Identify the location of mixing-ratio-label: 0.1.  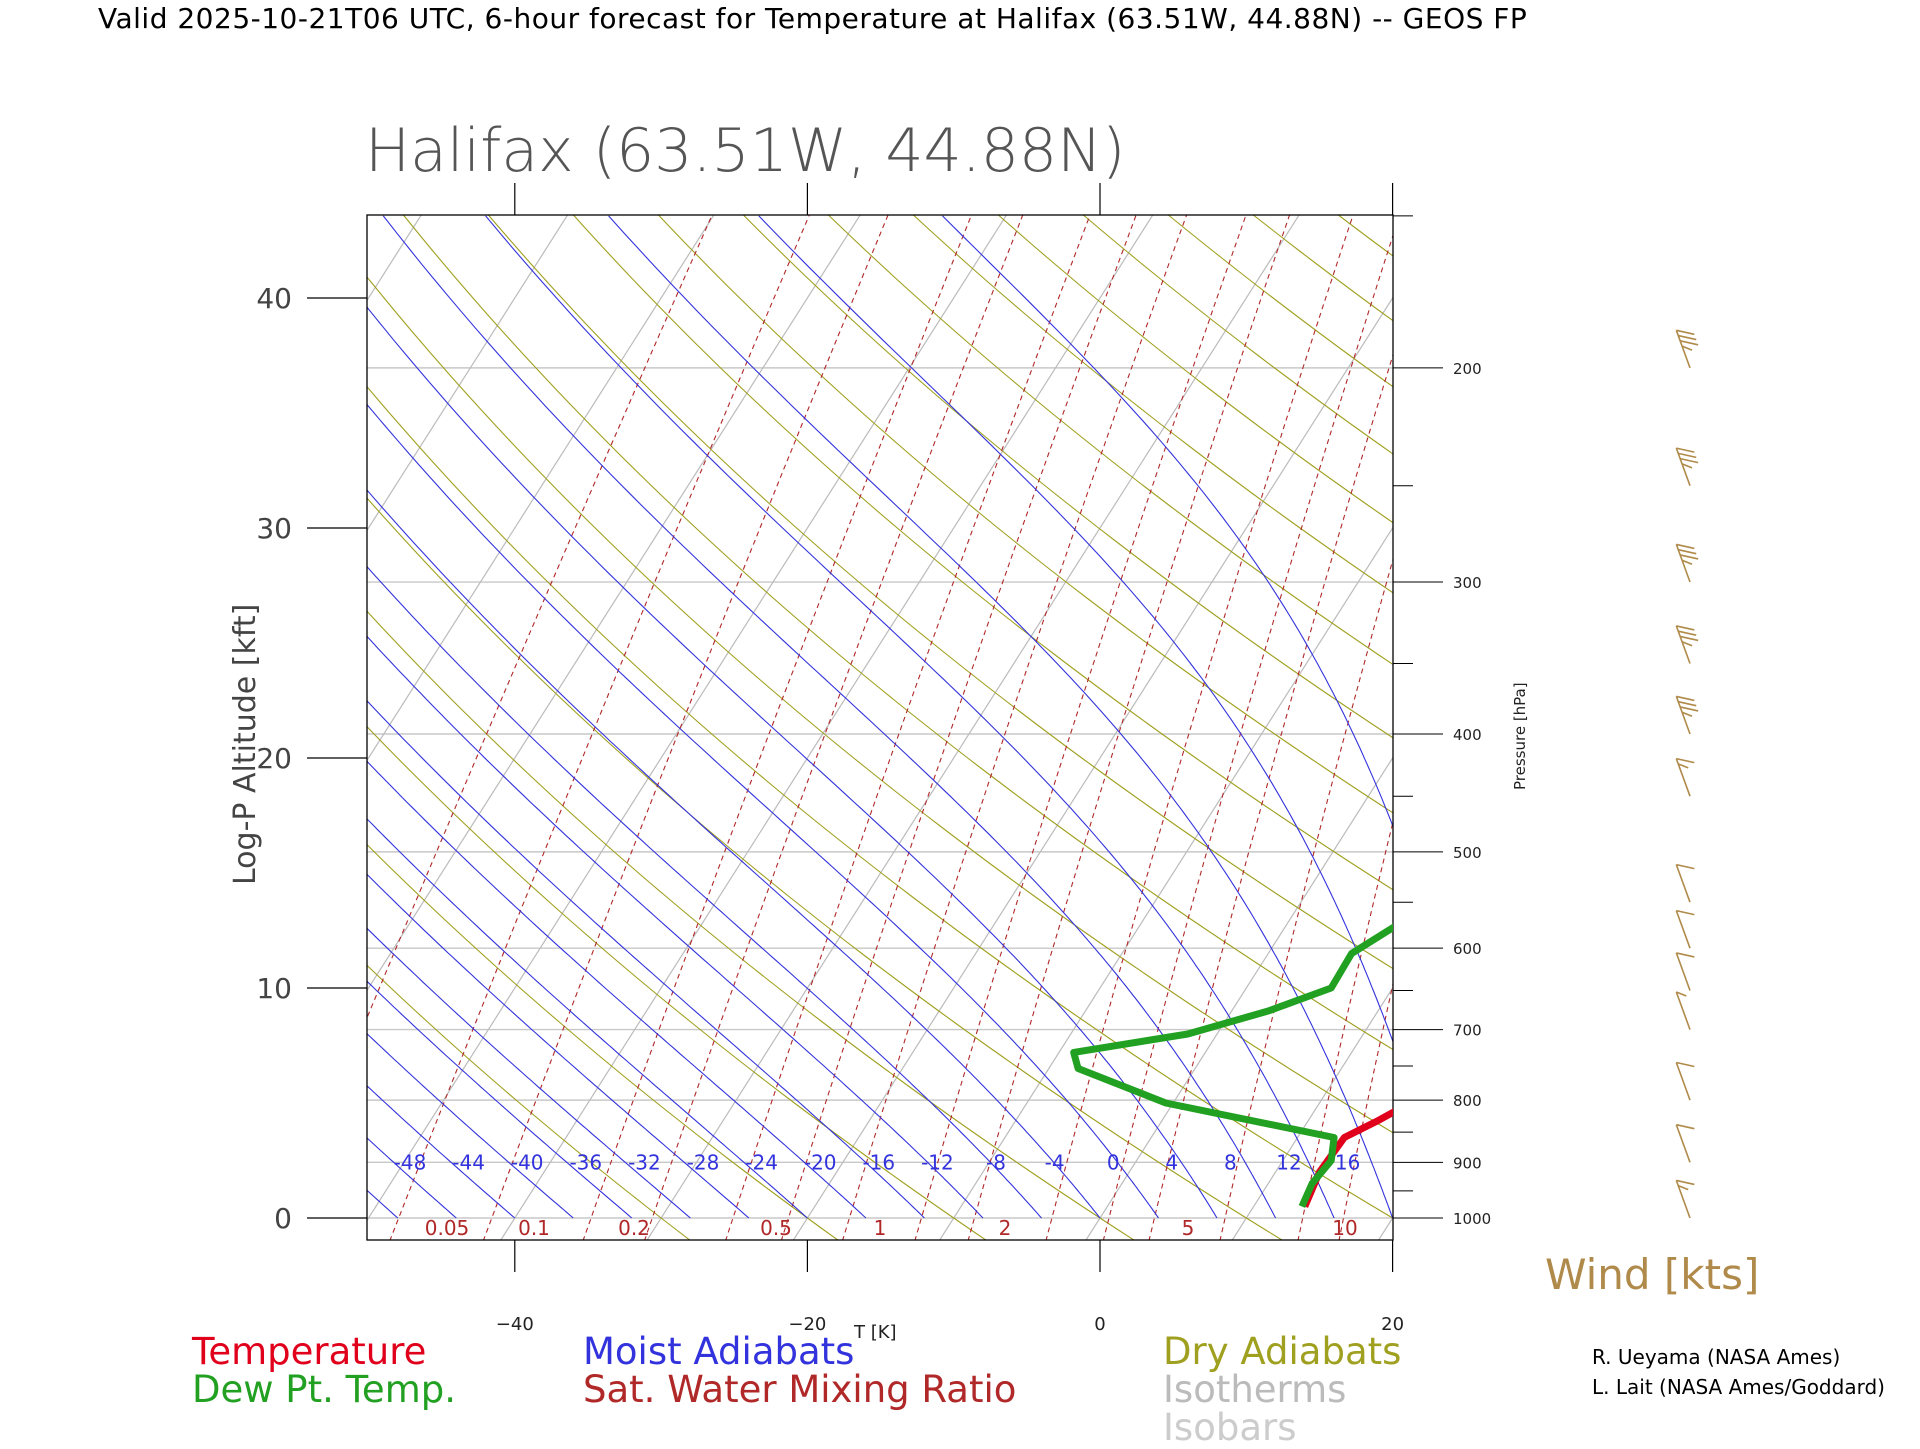
(534, 1228).